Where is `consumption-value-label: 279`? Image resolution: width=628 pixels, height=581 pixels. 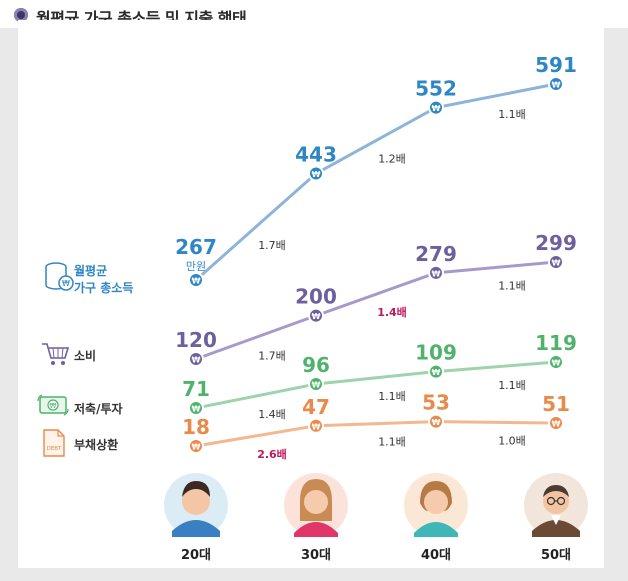 consumption-value-label: 279 is located at coordinates (436, 254).